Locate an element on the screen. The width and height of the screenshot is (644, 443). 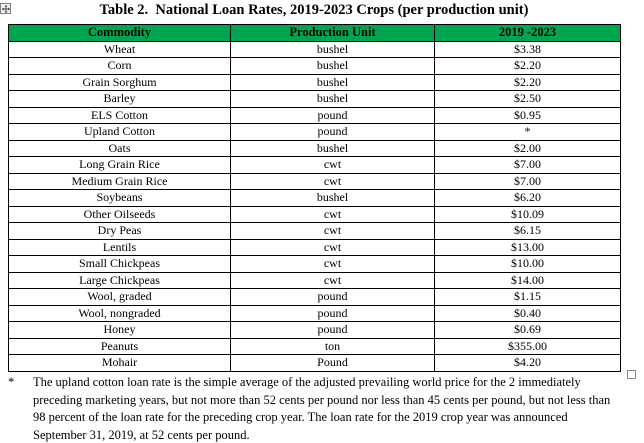
table-row: Barley bushel $2.50 is located at coordinates (314, 99).